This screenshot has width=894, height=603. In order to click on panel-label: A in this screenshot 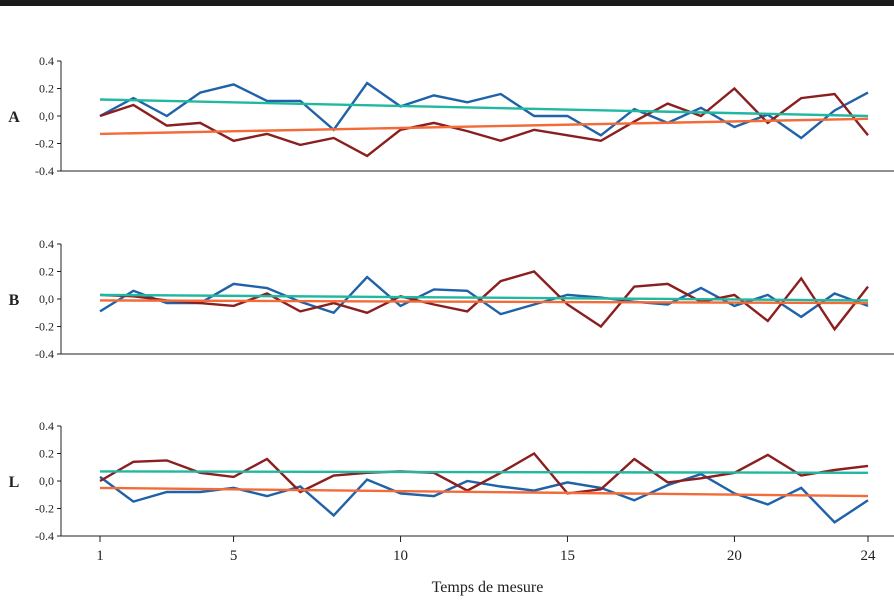, I will do `click(14, 117)`.